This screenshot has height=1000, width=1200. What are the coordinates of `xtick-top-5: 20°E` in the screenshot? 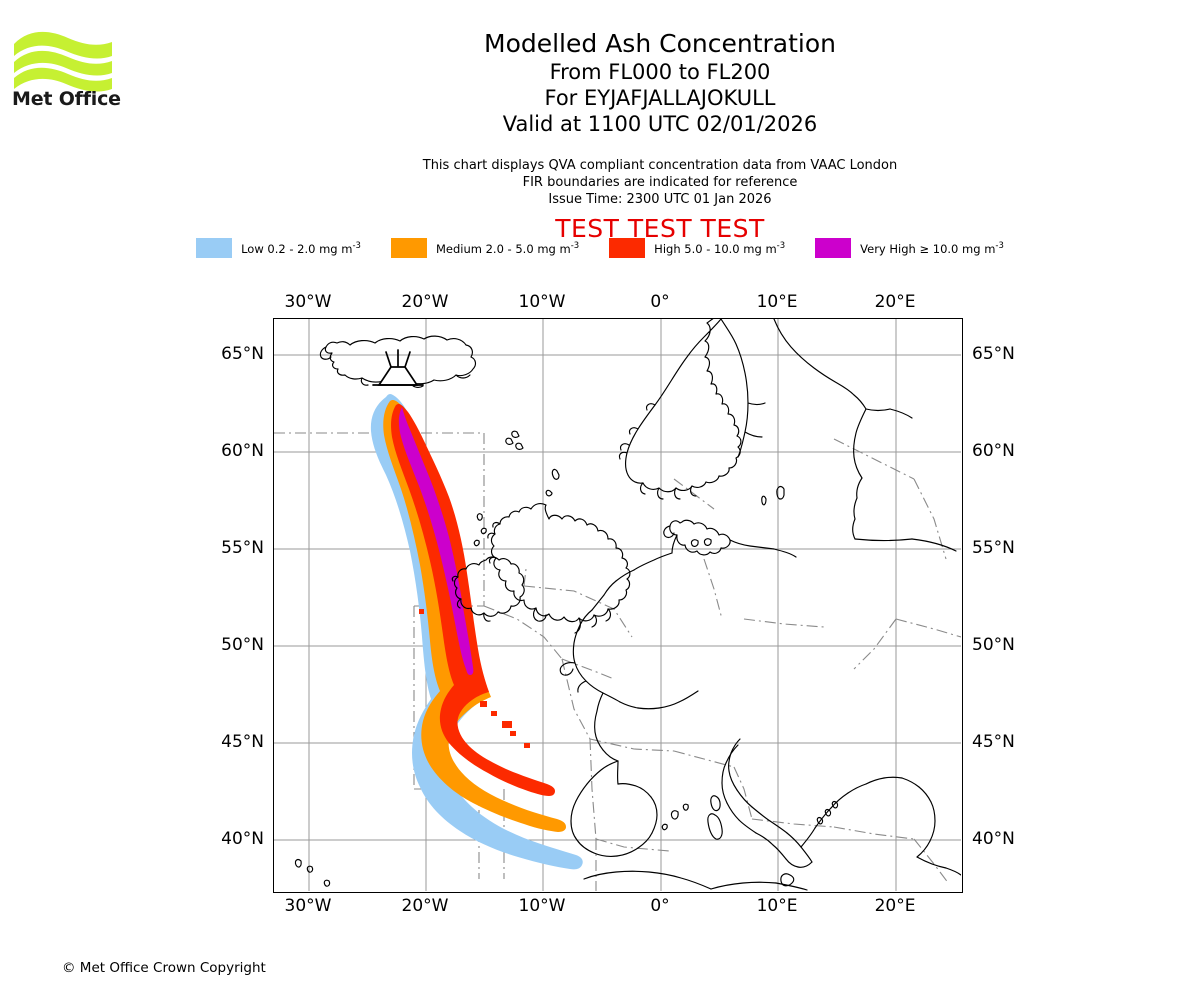 It's located at (895, 302).